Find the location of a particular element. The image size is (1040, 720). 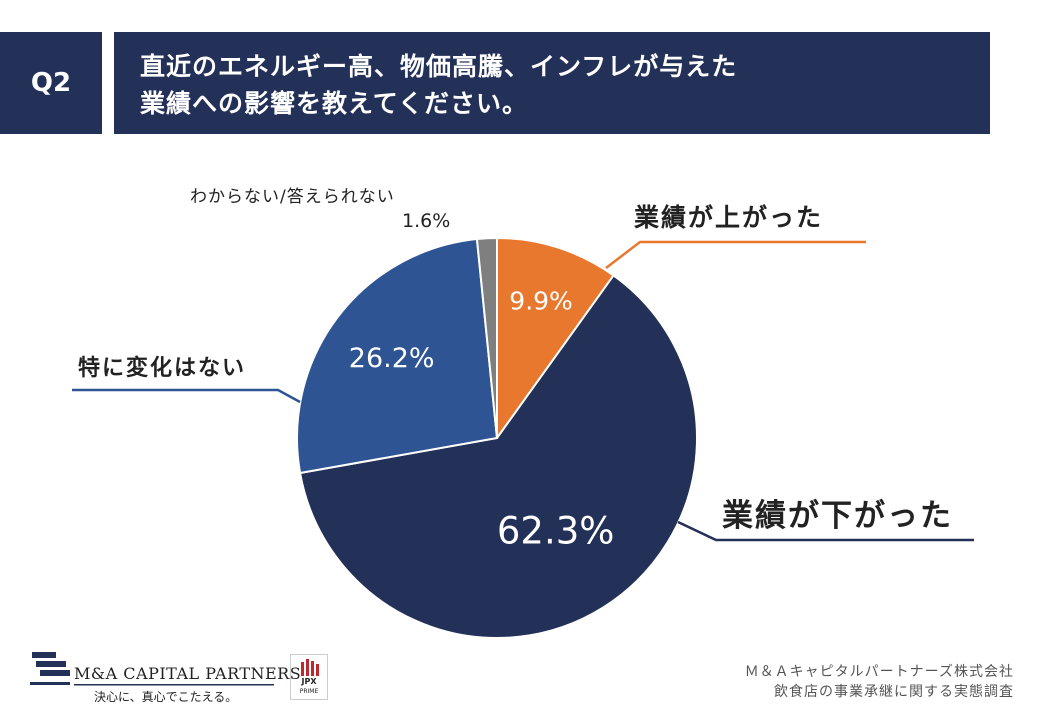

leader-line-none is located at coordinates (186, 396).